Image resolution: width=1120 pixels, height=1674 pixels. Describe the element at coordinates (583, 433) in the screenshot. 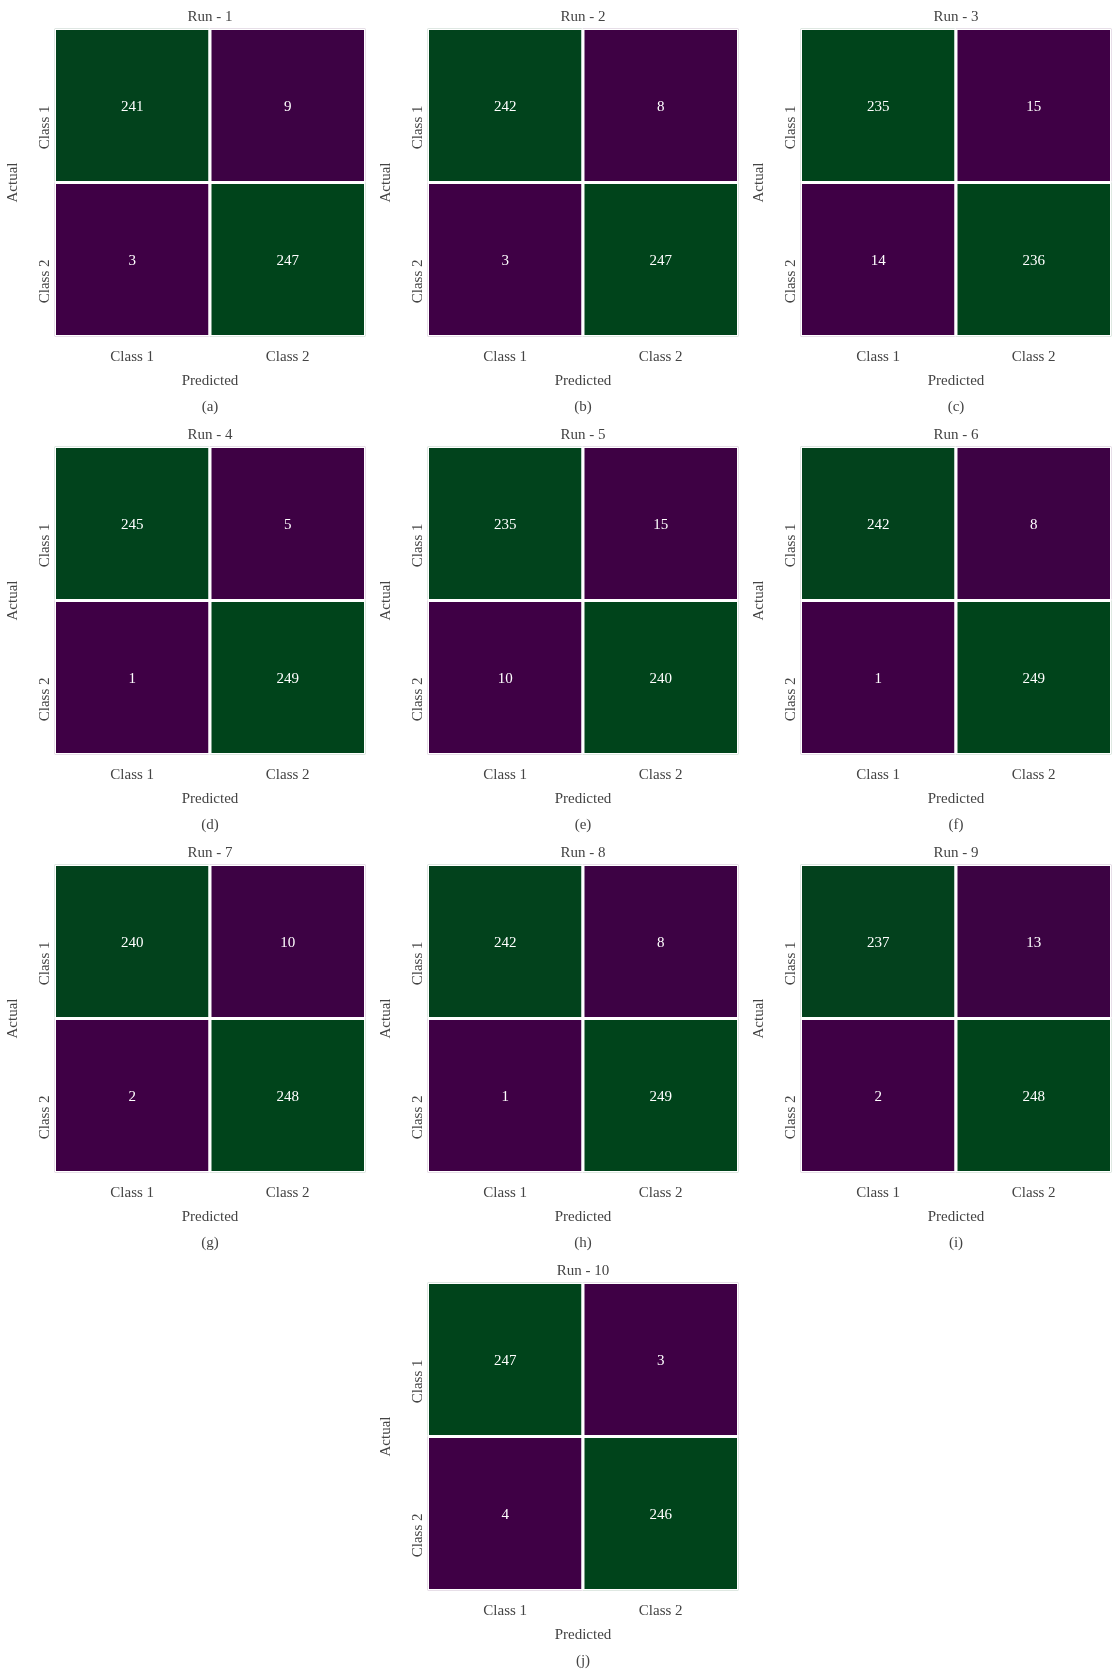

I see `chart-title: Run - 5` at that location.